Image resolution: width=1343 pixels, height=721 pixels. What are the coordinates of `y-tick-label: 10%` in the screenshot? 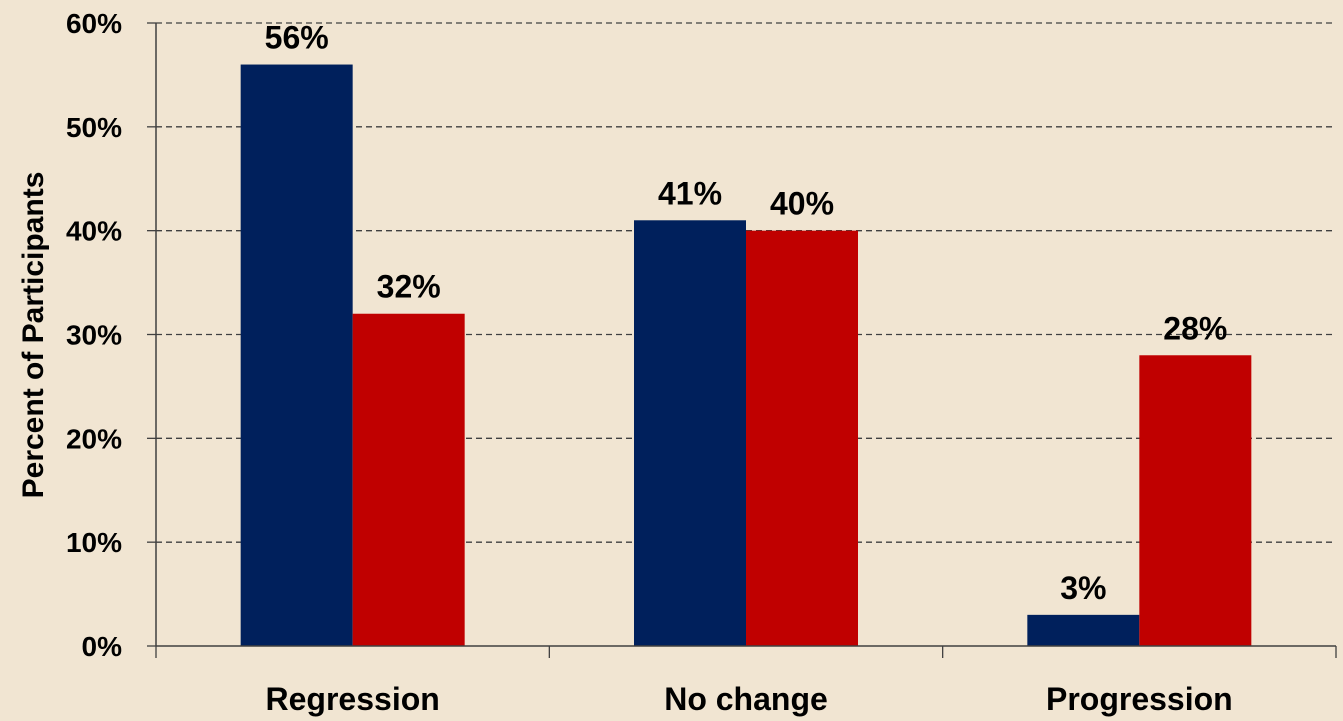 It's located at (94, 542).